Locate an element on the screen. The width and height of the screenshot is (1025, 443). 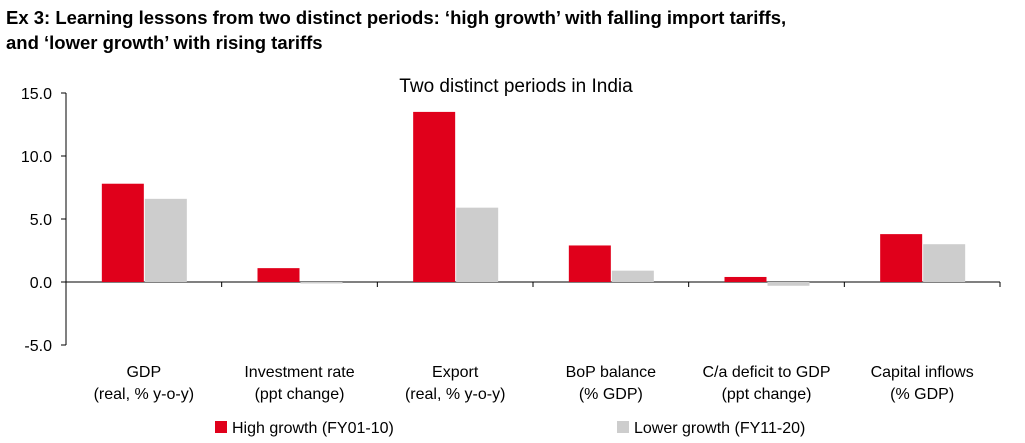
category-label-1-line-0: Investment rate is located at coordinates (299, 372).